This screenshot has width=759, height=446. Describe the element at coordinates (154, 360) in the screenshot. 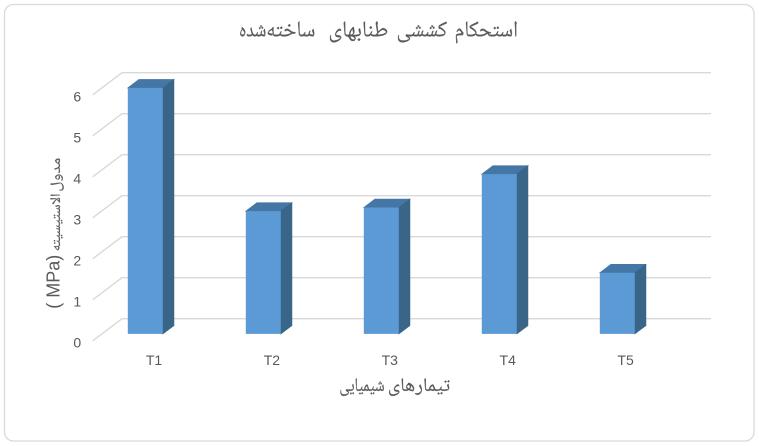

I see `svg-text: T1` at that location.